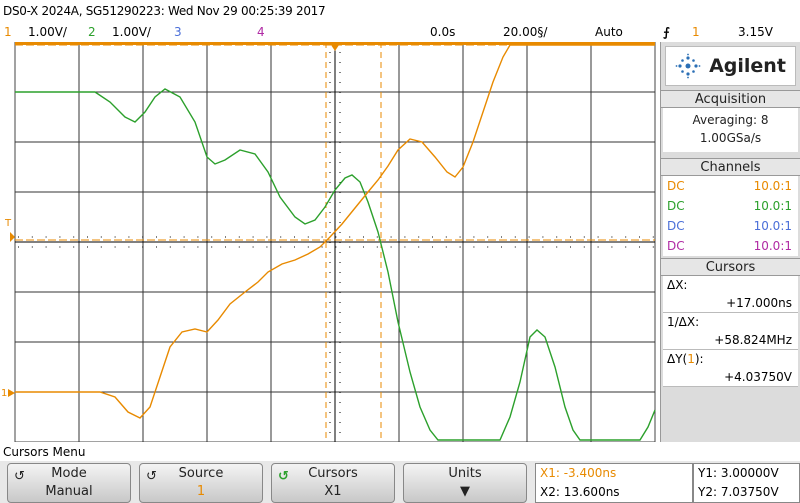  Describe the element at coordinates (730, 120) in the screenshot. I see `acquisition-mode: Averaging: 8` at that location.